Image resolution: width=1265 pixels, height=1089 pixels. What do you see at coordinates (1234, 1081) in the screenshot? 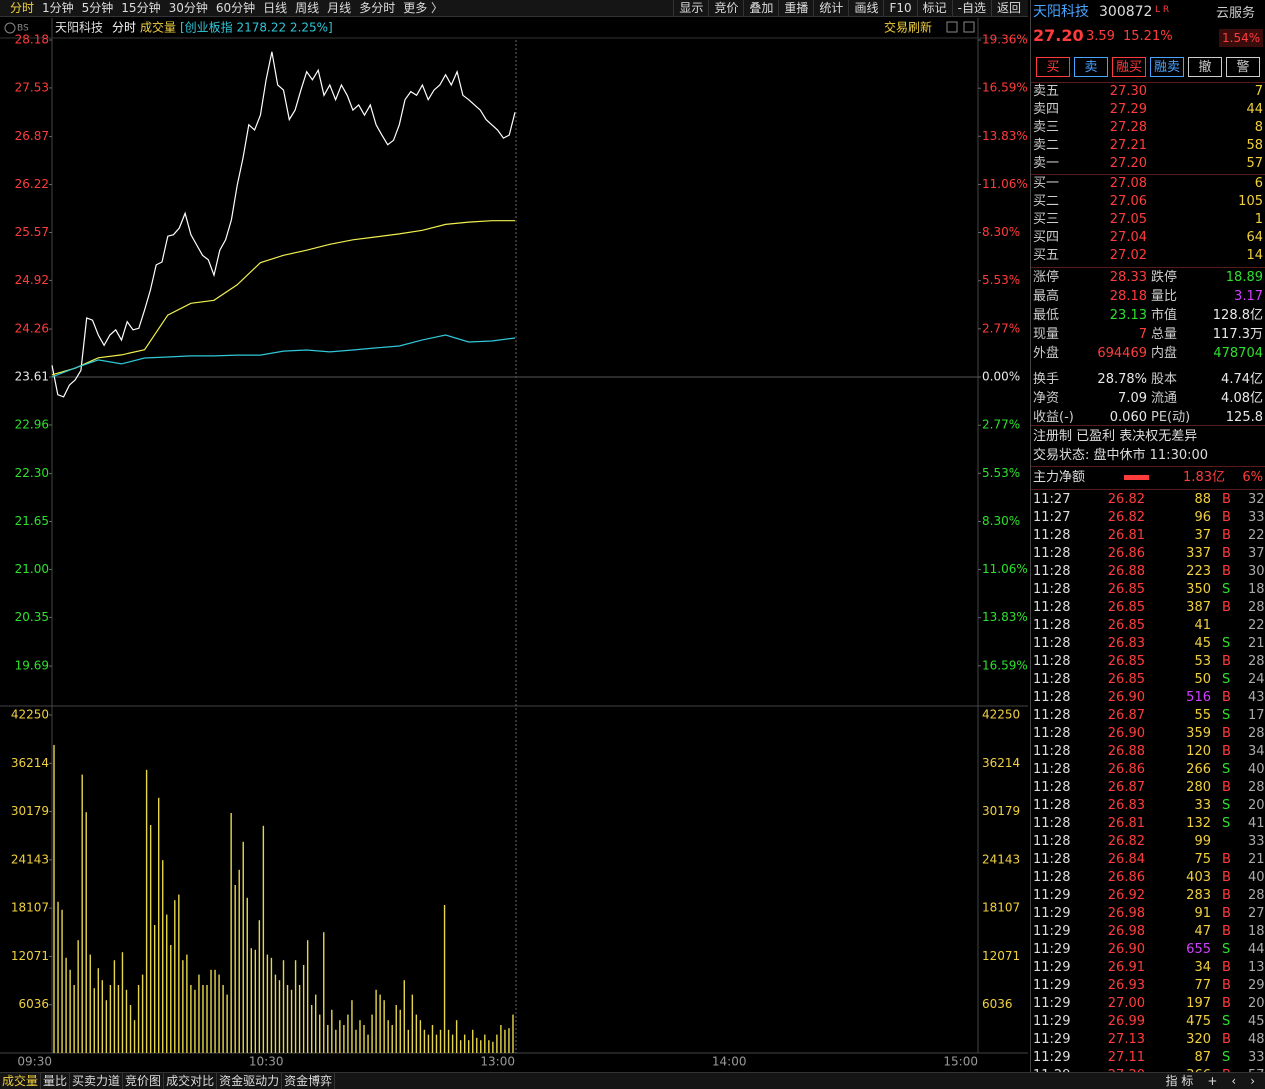
I see `indicator-control: ‹` at bounding box center [1234, 1081].